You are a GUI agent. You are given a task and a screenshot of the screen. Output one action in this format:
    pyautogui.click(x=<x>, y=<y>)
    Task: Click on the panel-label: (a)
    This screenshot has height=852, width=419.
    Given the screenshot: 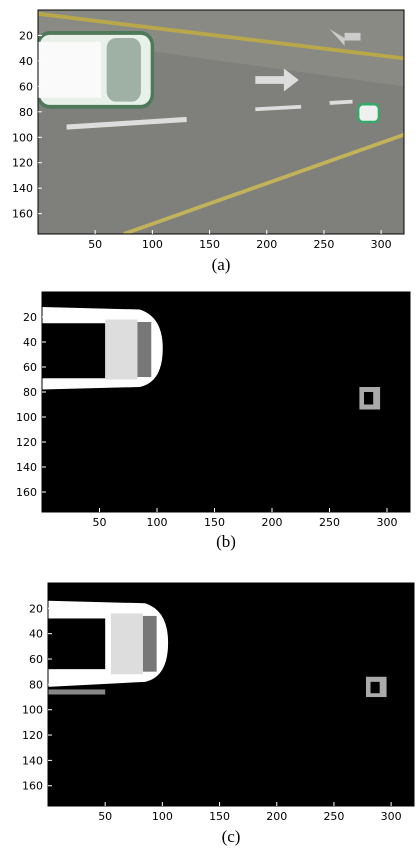 What is the action you would take?
    pyautogui.click(x=221, y=264)
    